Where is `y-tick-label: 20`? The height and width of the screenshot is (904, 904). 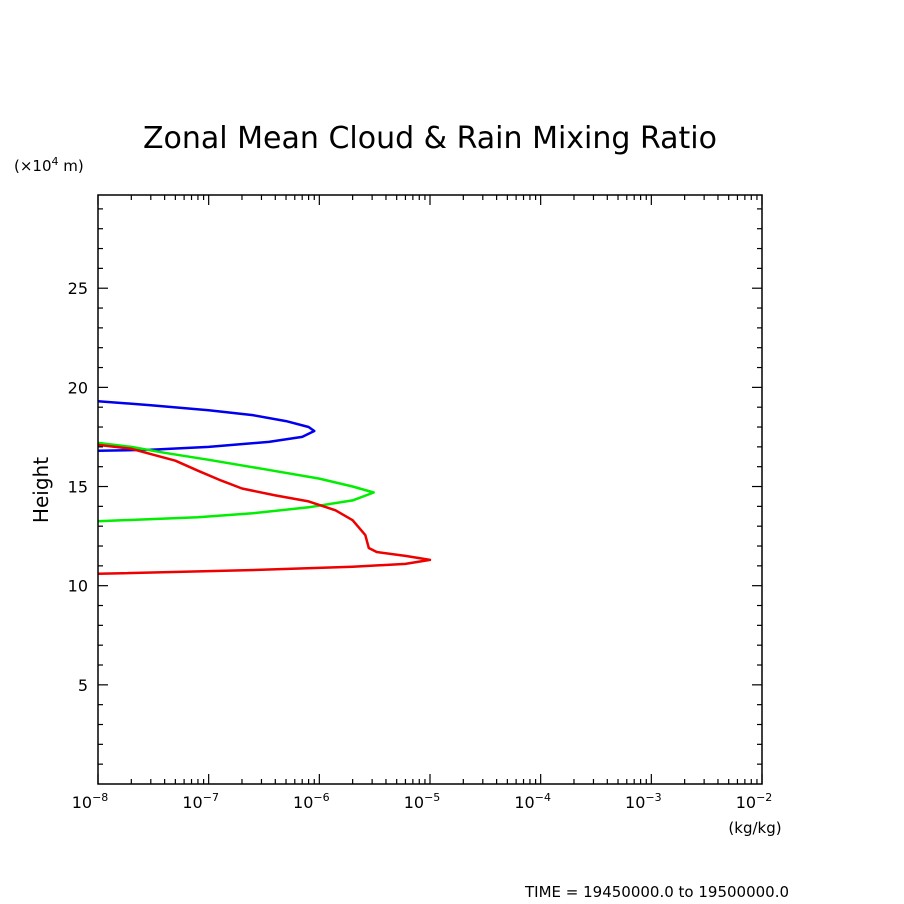 y-tick-label: 20 is located at coordinates (78, 387).